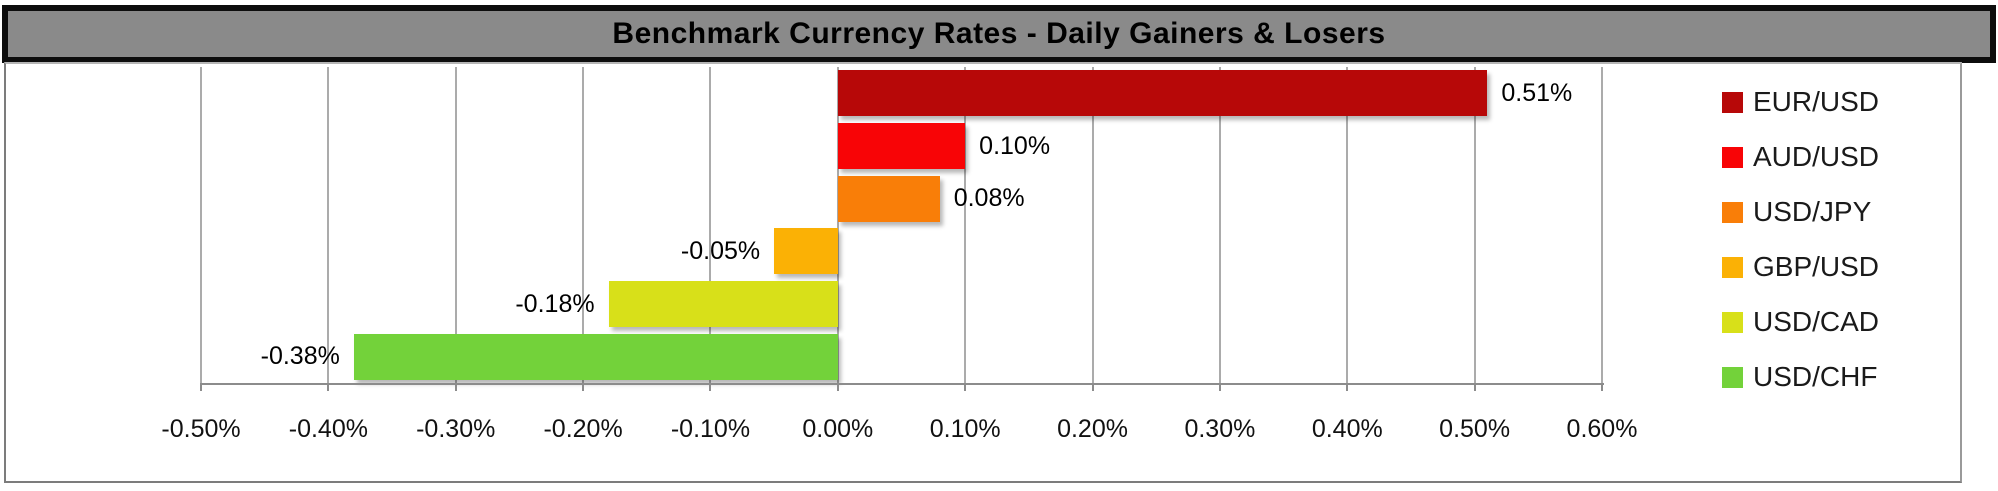  I want to click on legend-label: USD/CAD, so click(1816, 321).